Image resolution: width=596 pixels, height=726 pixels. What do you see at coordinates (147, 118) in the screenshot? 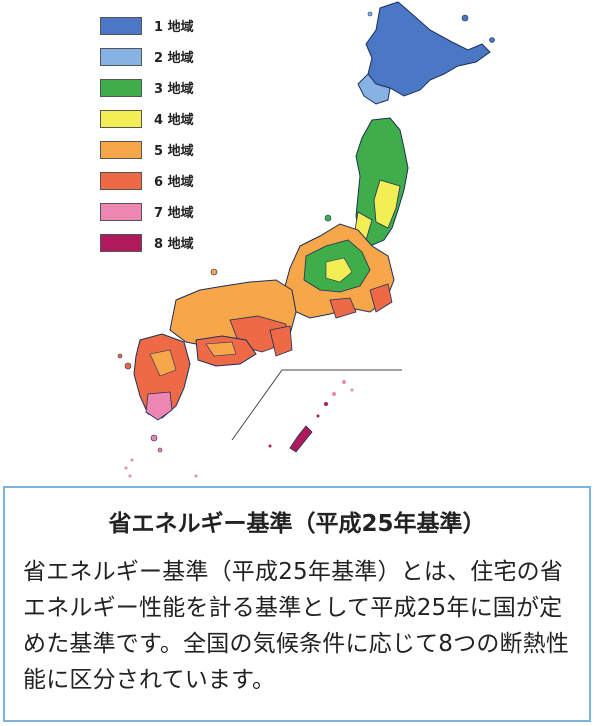
I see `legend-item: 4 地域` at bounding box center [147, 118].